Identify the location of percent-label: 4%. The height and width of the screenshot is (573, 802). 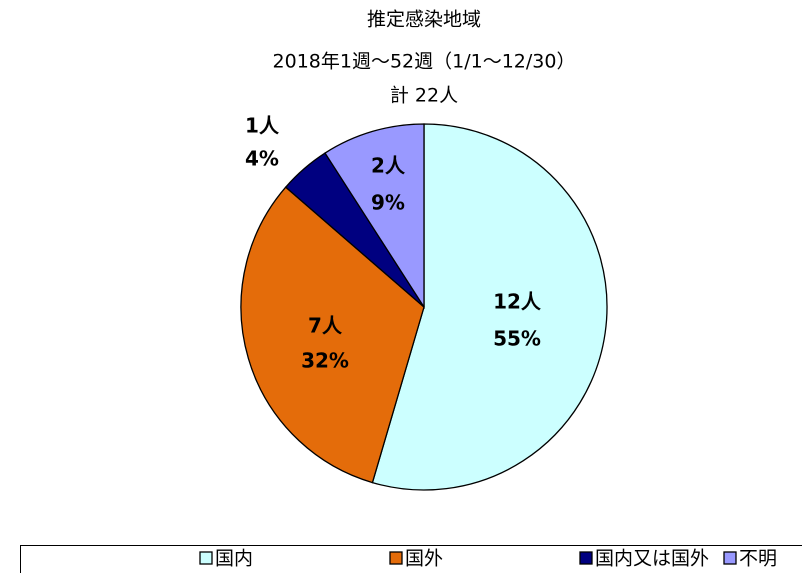
(262, 159).